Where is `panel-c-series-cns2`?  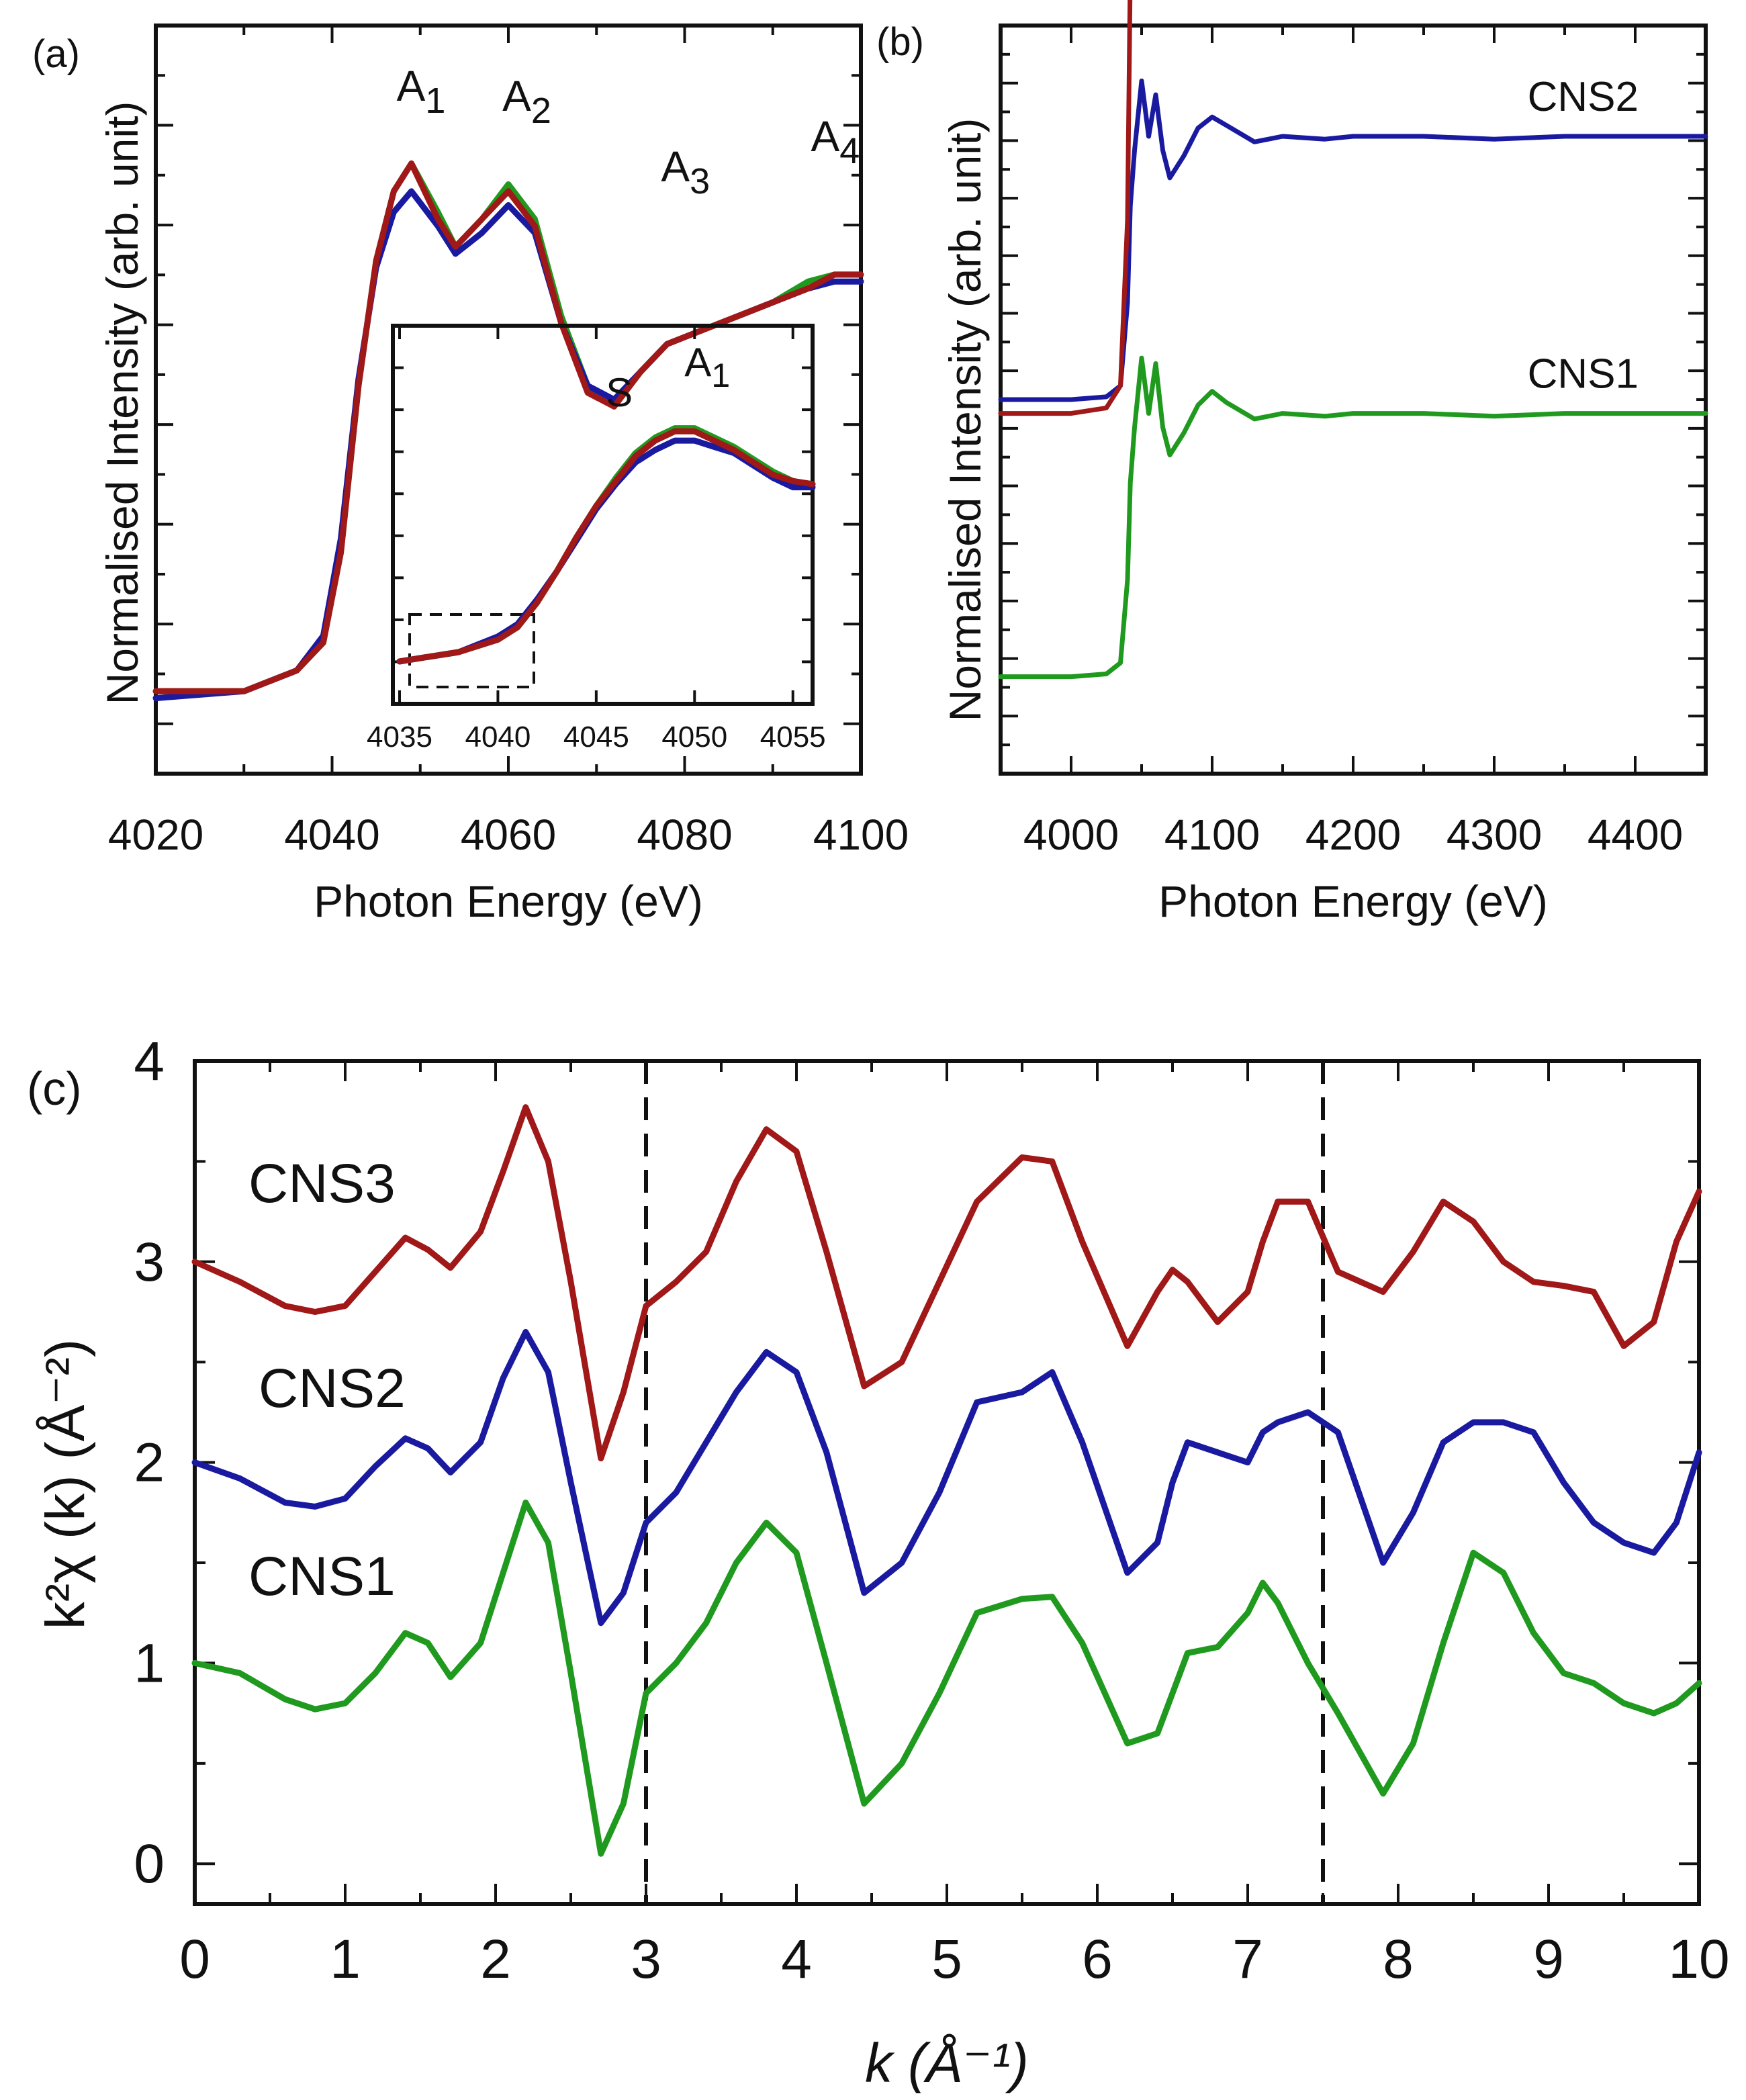 panel-c-series-cns2 is located at coordinates (947, 1477).